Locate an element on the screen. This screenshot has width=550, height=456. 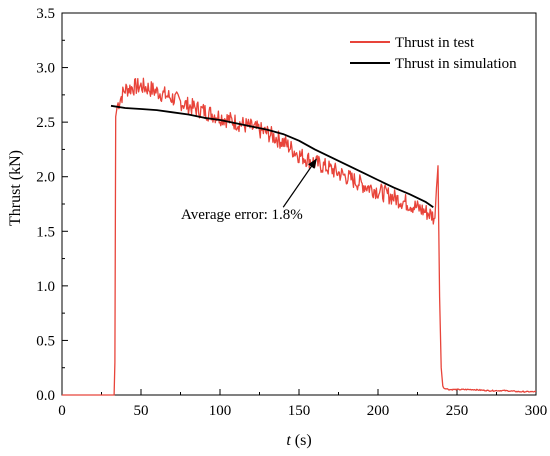
annotation-arrow is located at coordinates (299, 183).